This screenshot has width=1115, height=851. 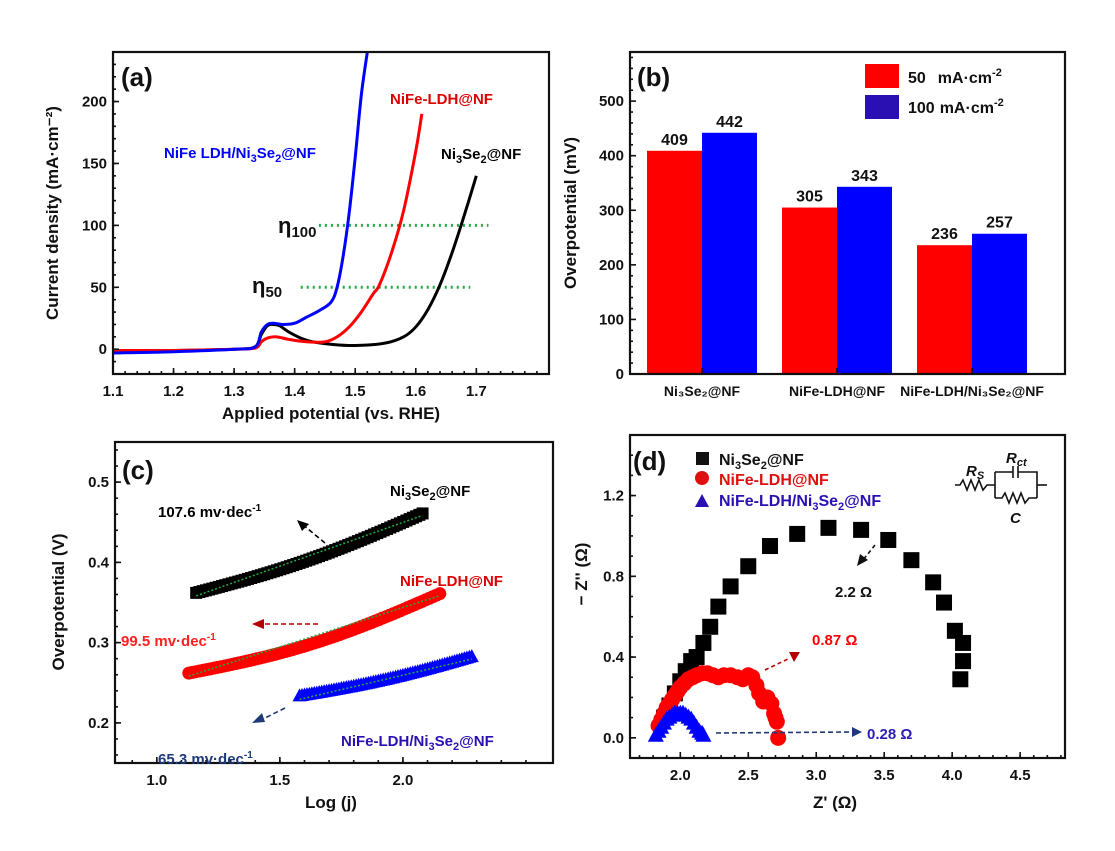 What do you see at coordinates (415, 391) in the screenshot?
I see `x-tick-label: 1.6` at bounding box center [415, 391].